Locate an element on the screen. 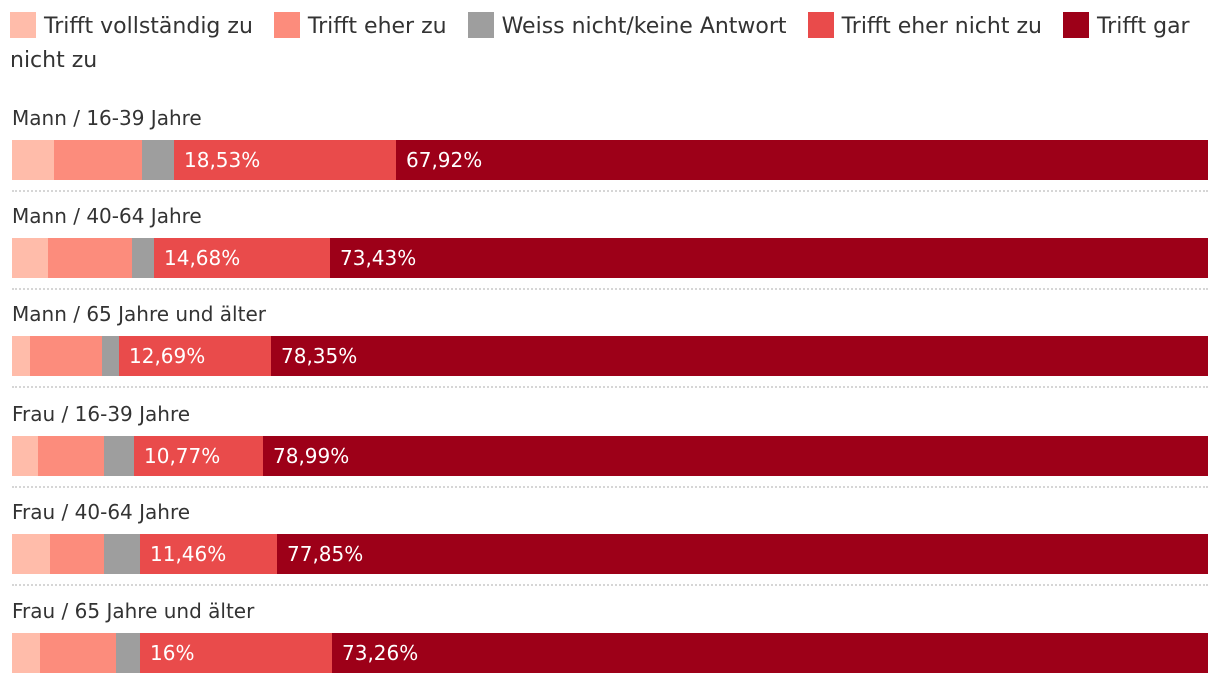  bar-segment: 14,68% is located at coordinates (242, 258).